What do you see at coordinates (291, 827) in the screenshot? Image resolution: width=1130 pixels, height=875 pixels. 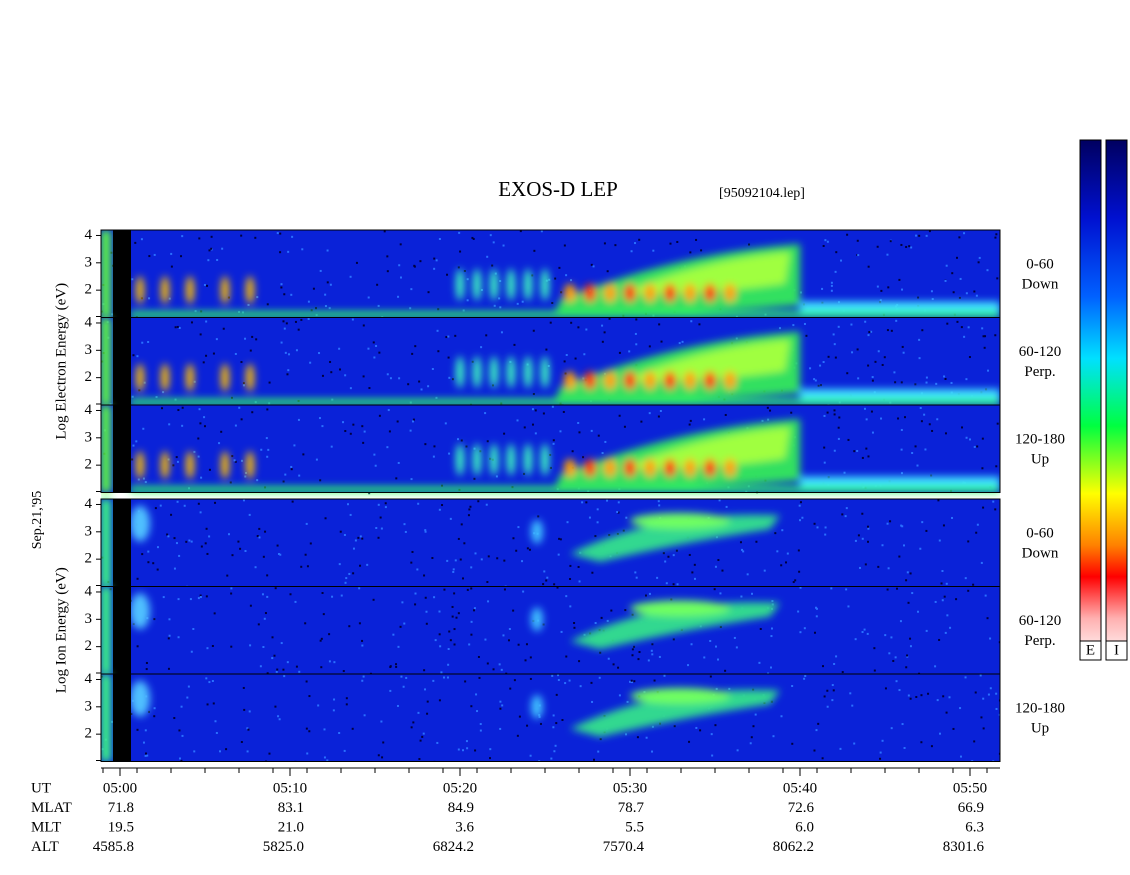 I see `ephemeris-value: 21.0` at bounding box center [291, 827].